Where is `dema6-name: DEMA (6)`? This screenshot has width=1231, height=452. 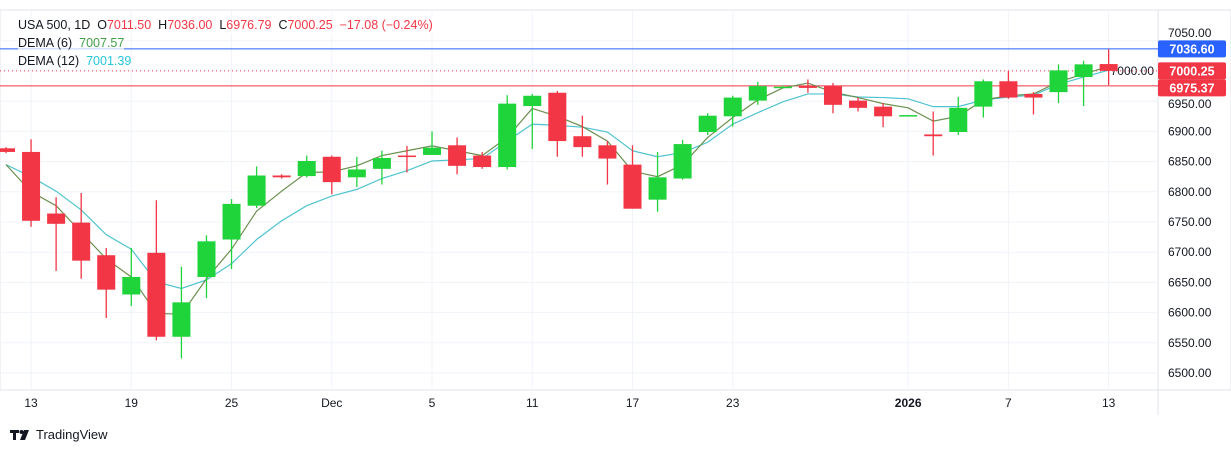
dema6-name: DEMA (6) is located at coordinates (45, 43).